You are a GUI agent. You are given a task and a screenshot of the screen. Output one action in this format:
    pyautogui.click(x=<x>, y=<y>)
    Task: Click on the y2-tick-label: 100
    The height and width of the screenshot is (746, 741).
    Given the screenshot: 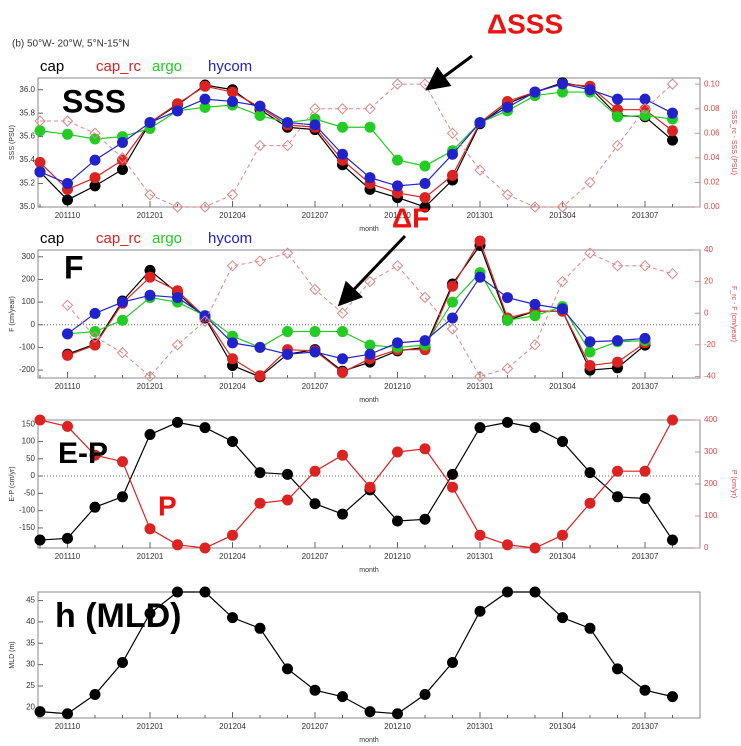 What is the action you would take?
    pyautogui.click(x=711, y=515)
    